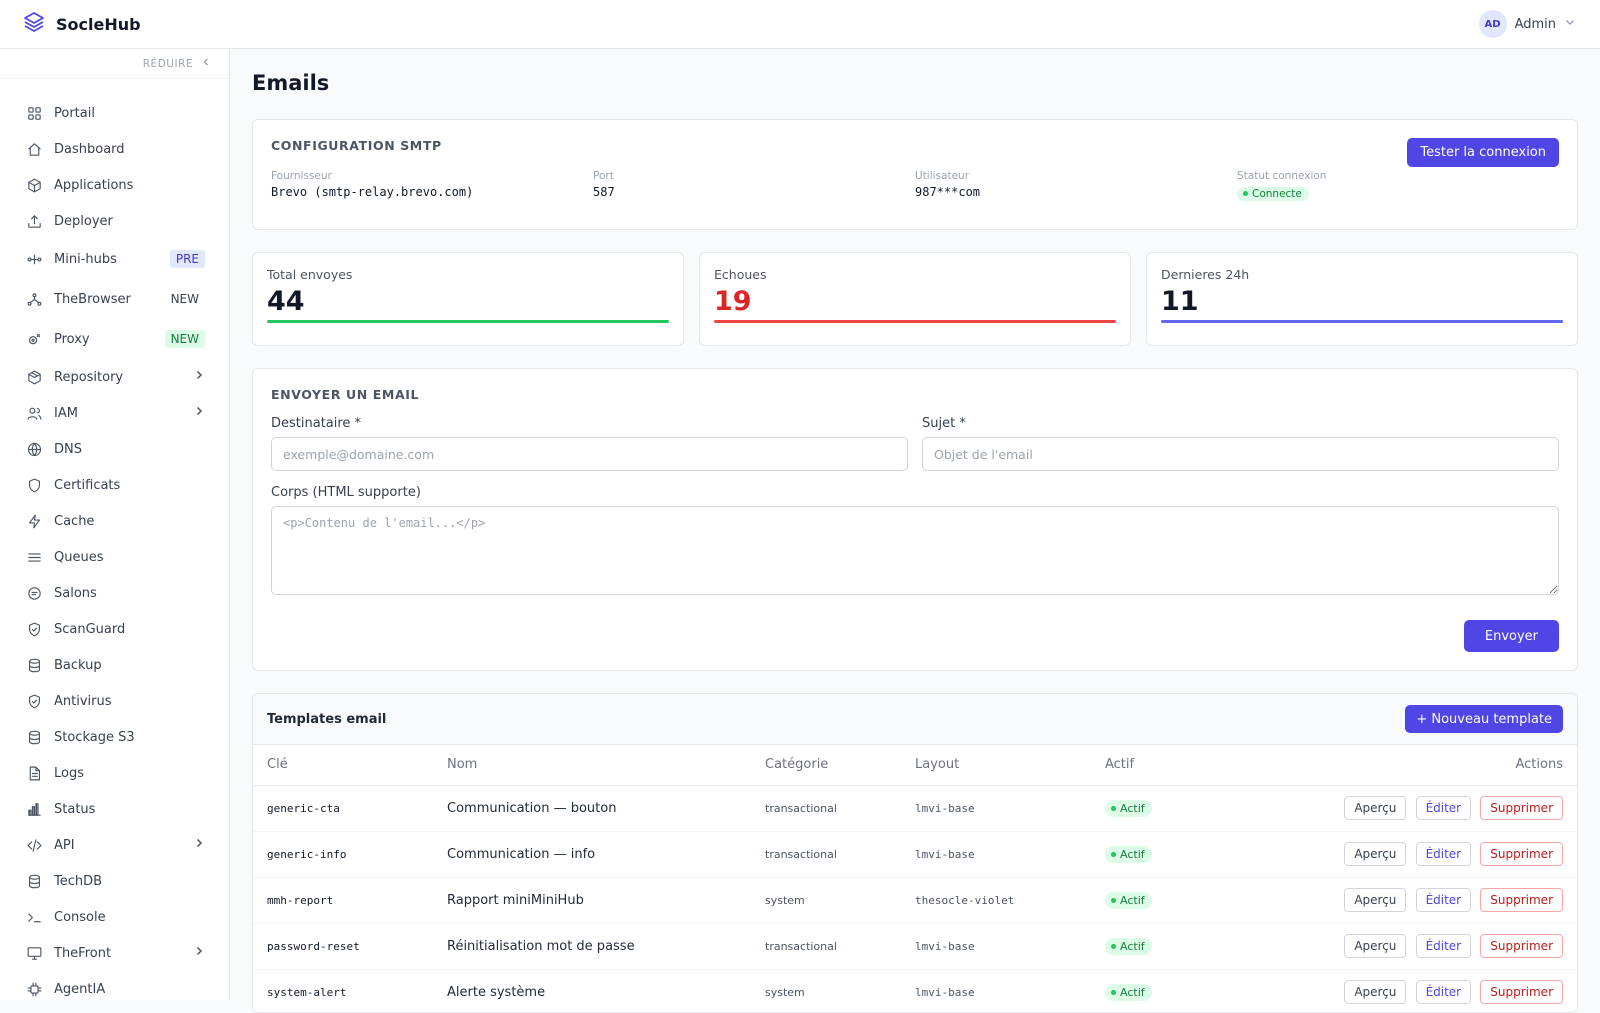 The height and width of the screenshot is (1013, 1600). What do you see at coordinates (187, 259) in the screenshot?
I see `sidebar-badge: PRE` at bounding box center [187, 259].